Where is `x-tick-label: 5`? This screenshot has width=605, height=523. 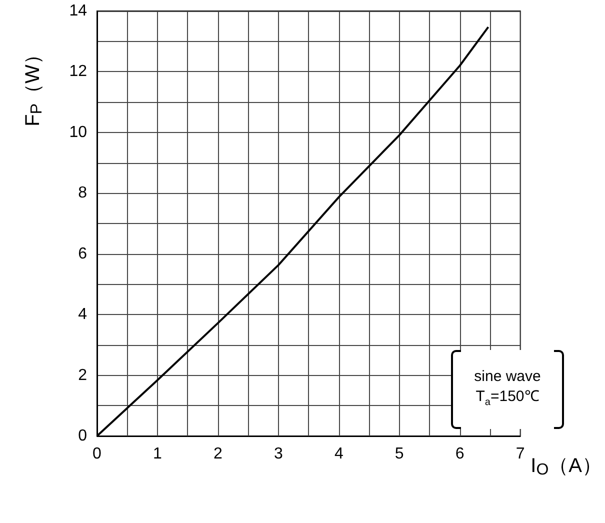 x-tick-label: 5 is located at coordinates (399, 454).